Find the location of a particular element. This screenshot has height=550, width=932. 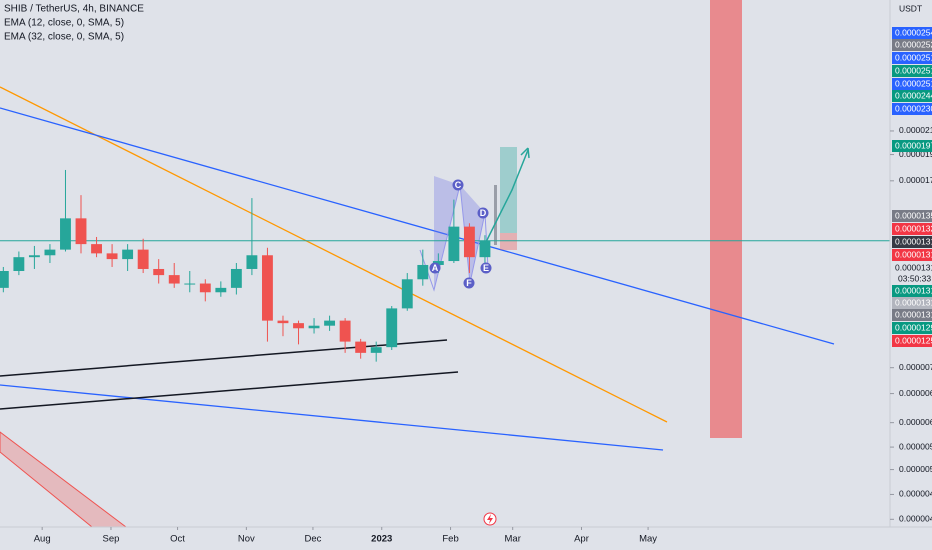

x-tick-label: May is located at coordinates (648, 539).